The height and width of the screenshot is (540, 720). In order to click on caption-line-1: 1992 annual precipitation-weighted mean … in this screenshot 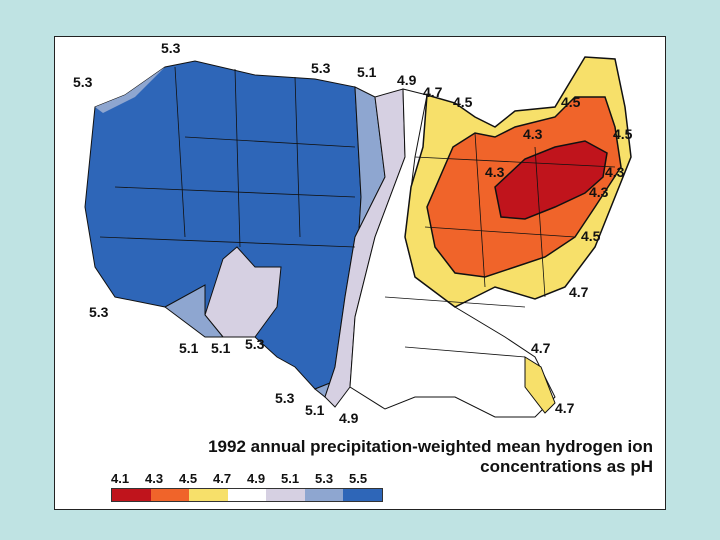, I will do `click(430, 446)`.